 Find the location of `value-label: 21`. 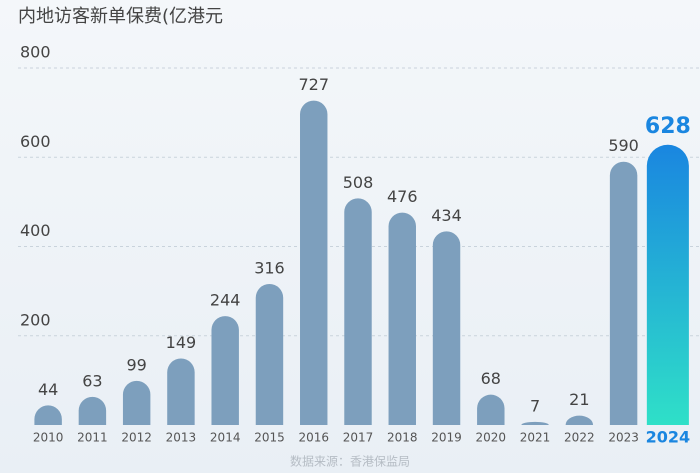

value-label: 21 is located at coordinates (579, 399).